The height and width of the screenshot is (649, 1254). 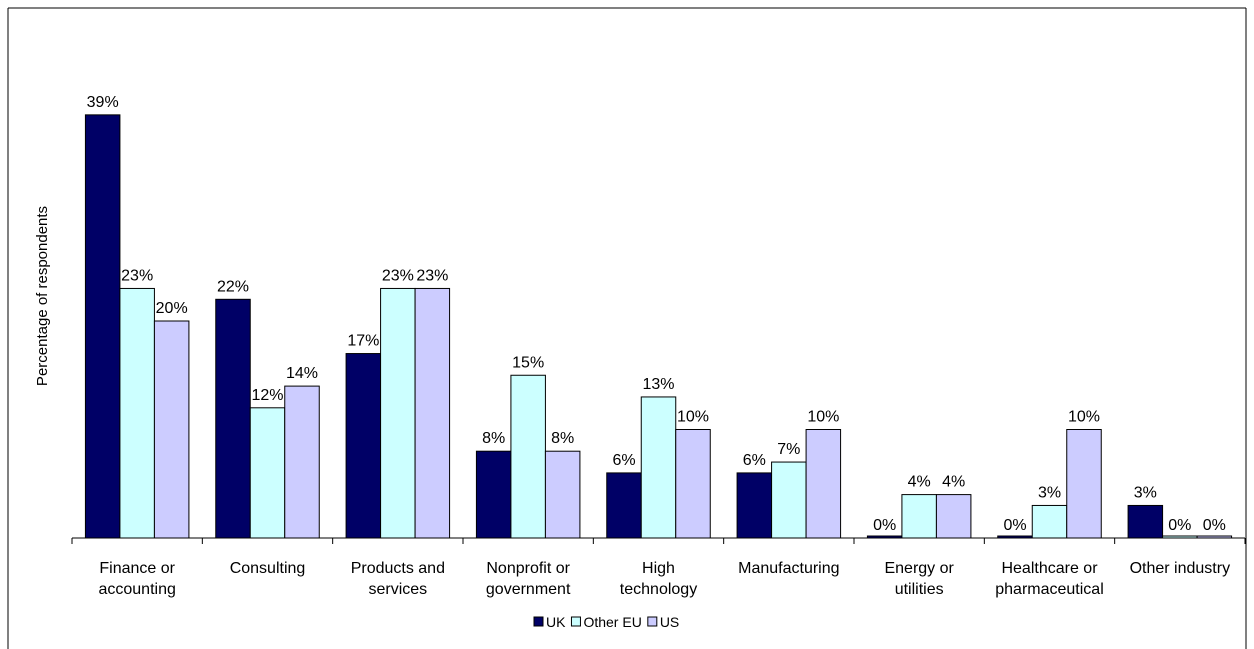 What do you see at coordinates (103, 102) in the screenshot?
I see `data-label: 39%` at bounding box center [103, 102].